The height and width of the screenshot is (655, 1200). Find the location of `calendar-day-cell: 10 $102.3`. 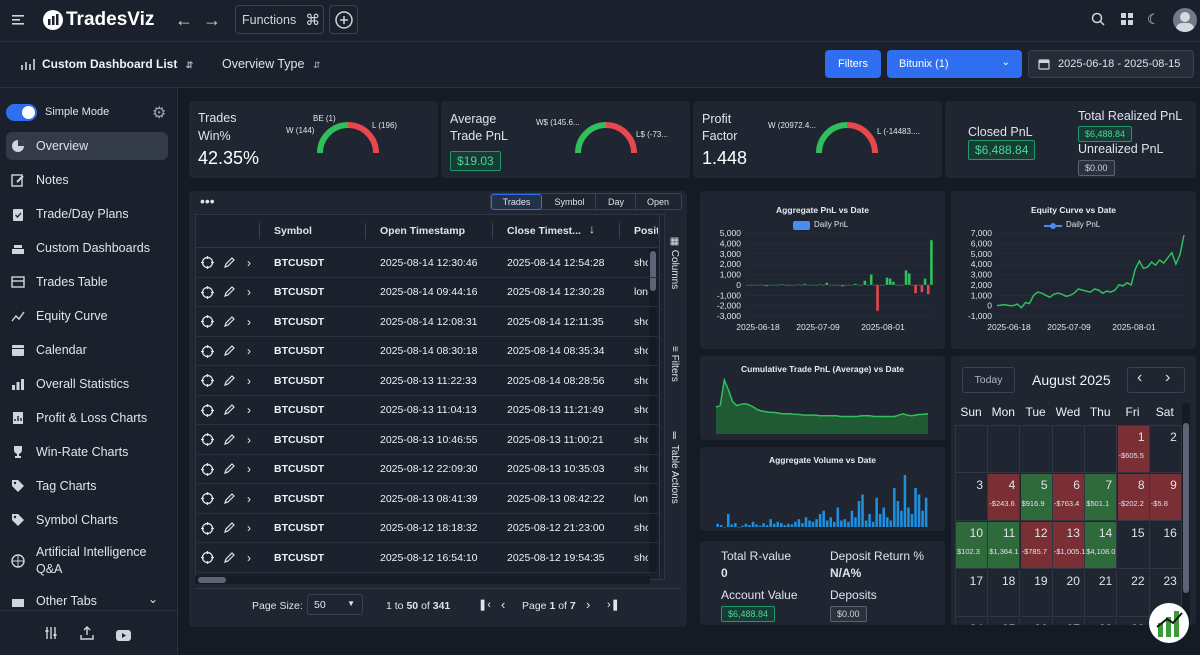

calendar-day-cell: 10 $102.3 is located at coordinates (972, 545).